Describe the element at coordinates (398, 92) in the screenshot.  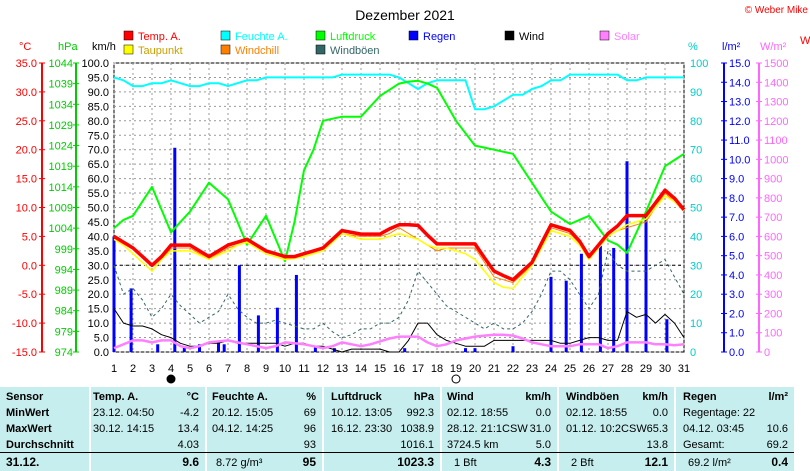
I see `series-line-feuchtea` at that location.